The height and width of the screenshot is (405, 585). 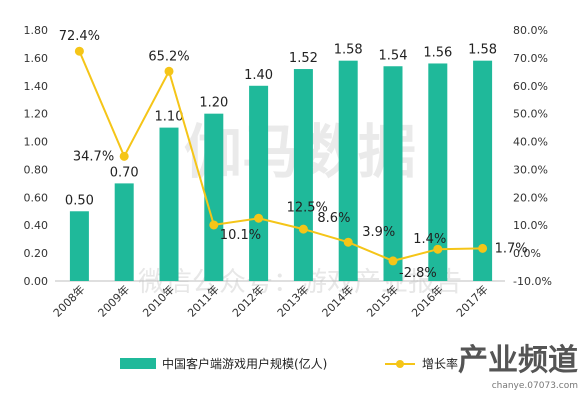 What do you see at coordinates (68, 300) in the screenshot?
I see `x-axis-tick-label: 2008年` at bounding box center [68, 300].